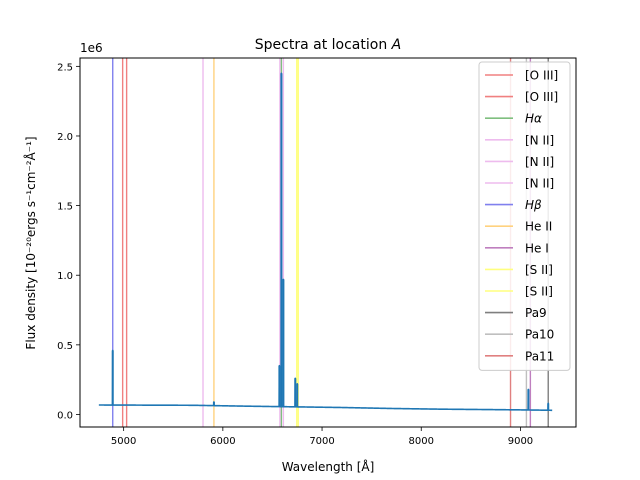 This screenshot has width=640, height=480. I want to click on chart-title: Spectra at location A, so click(328, 45).